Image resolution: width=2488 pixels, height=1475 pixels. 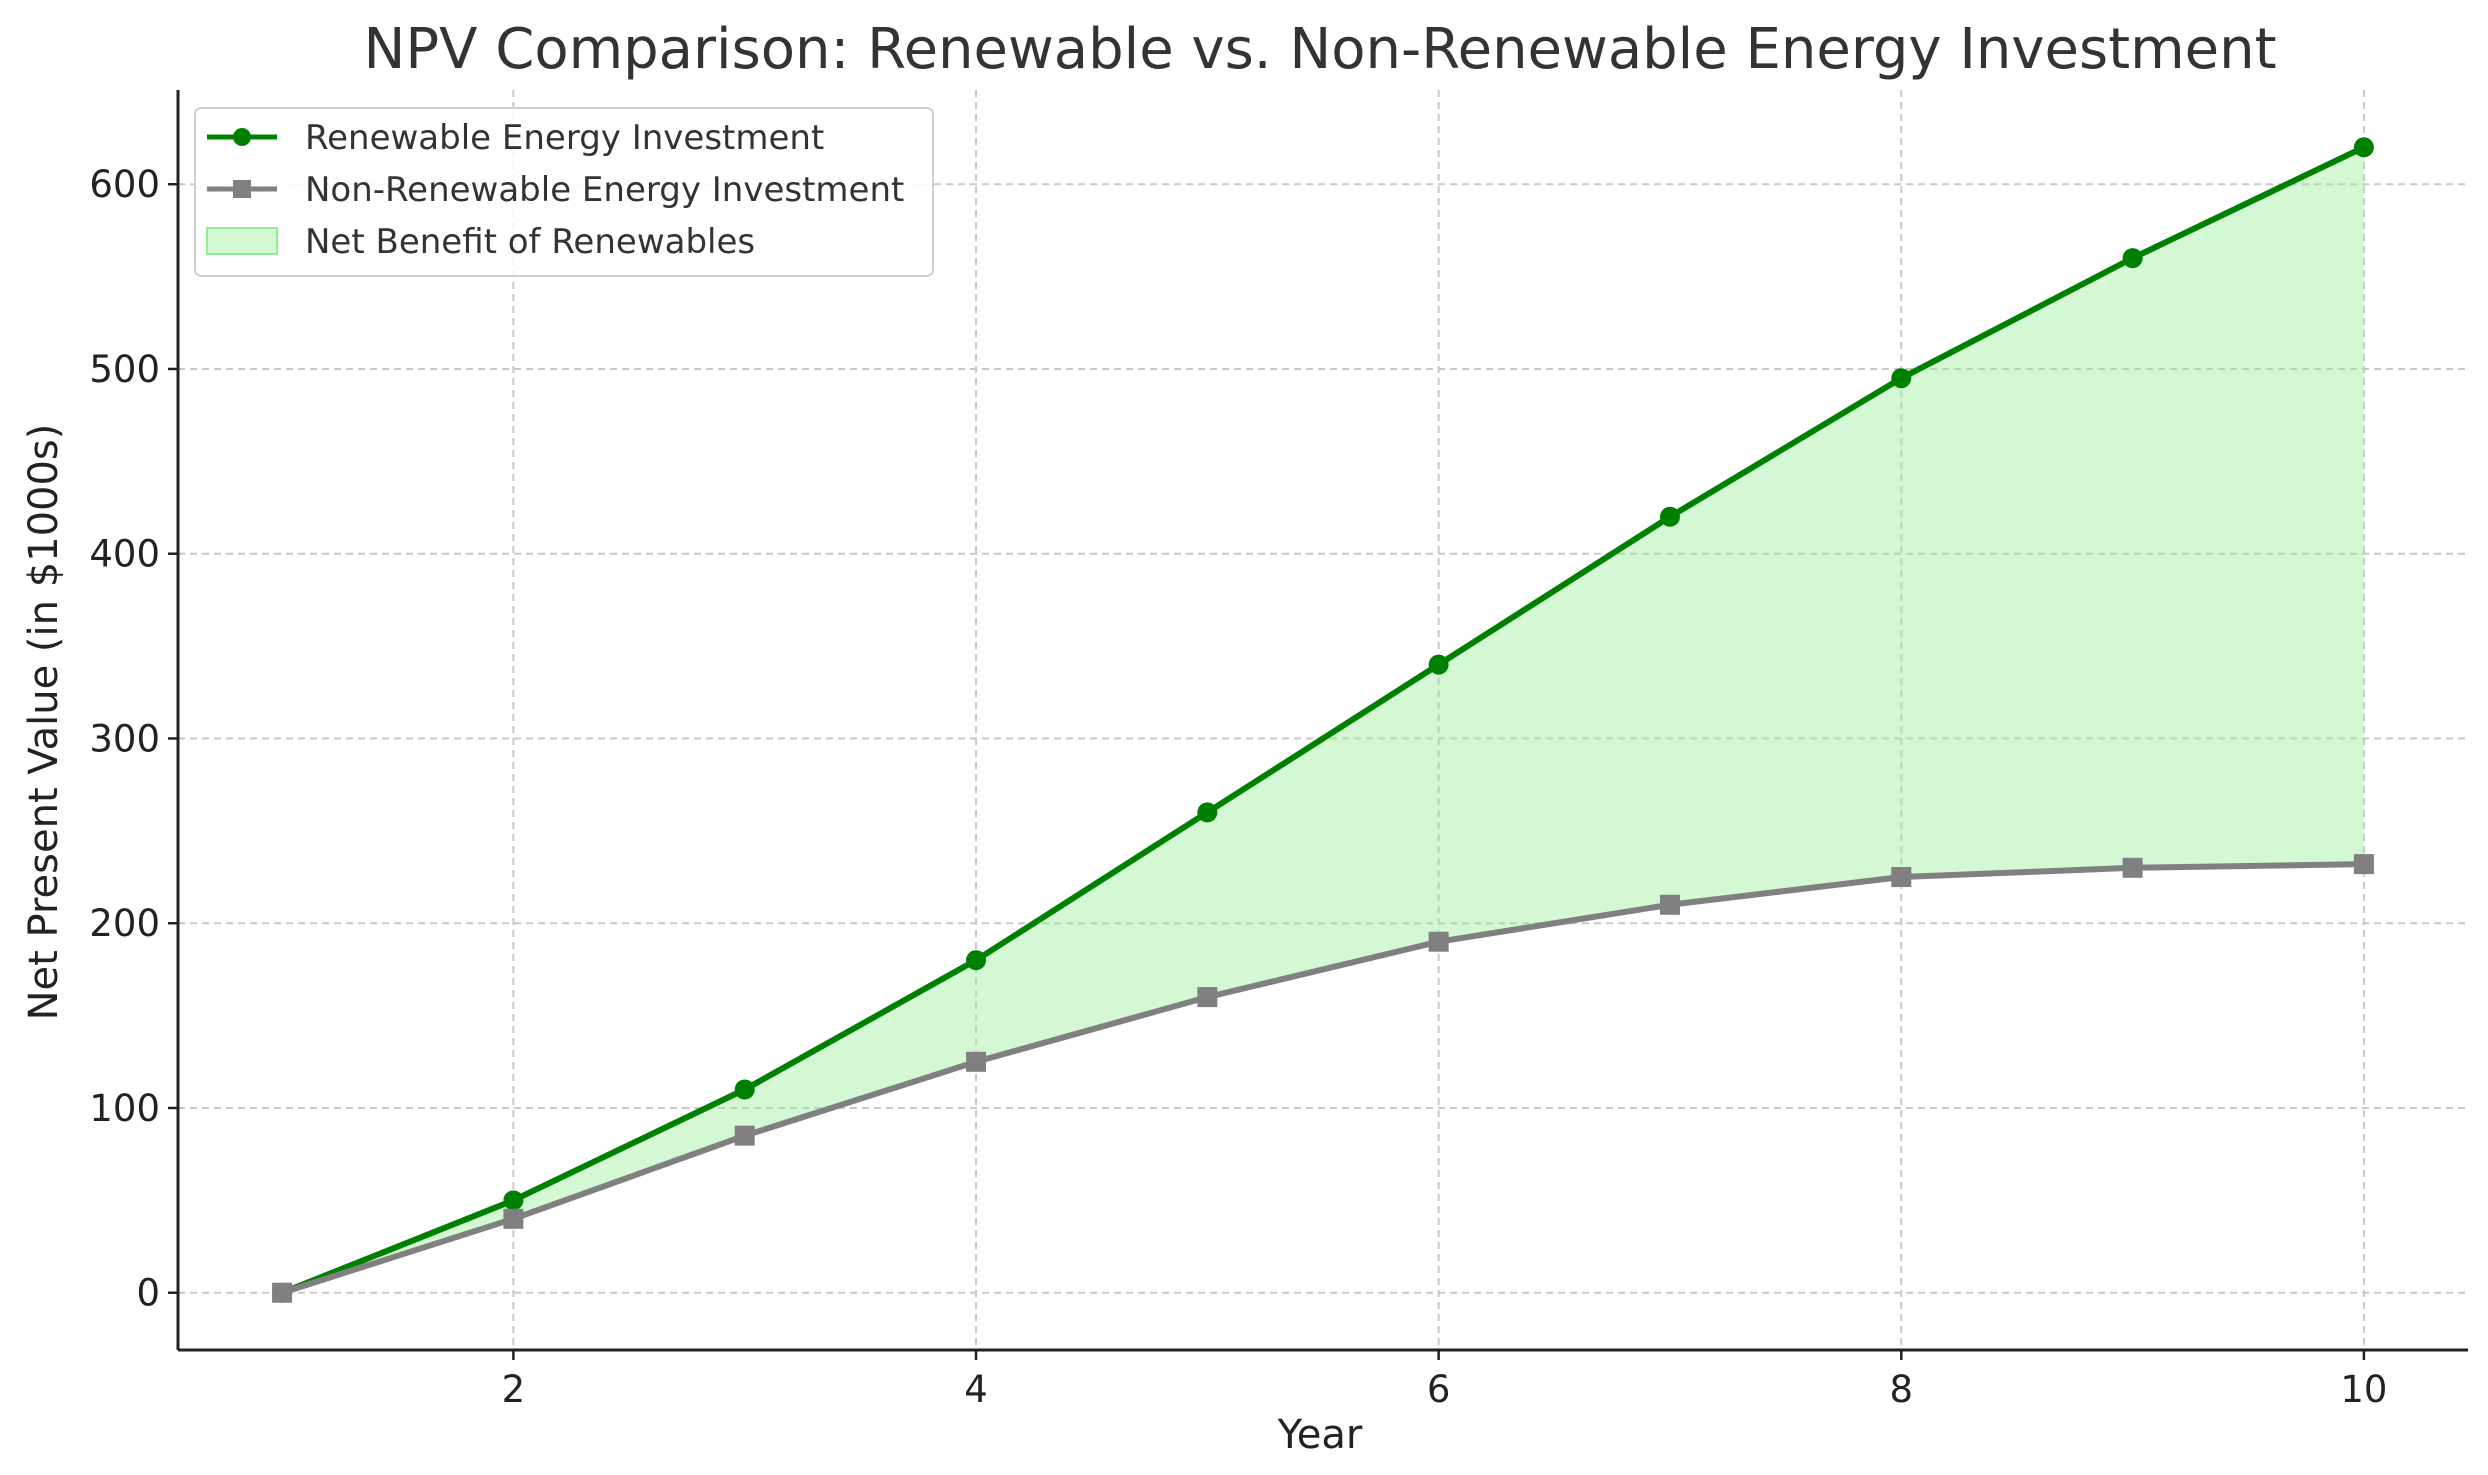 I want to click on y-tick-label-300: 300, so click(x=124, y=738).